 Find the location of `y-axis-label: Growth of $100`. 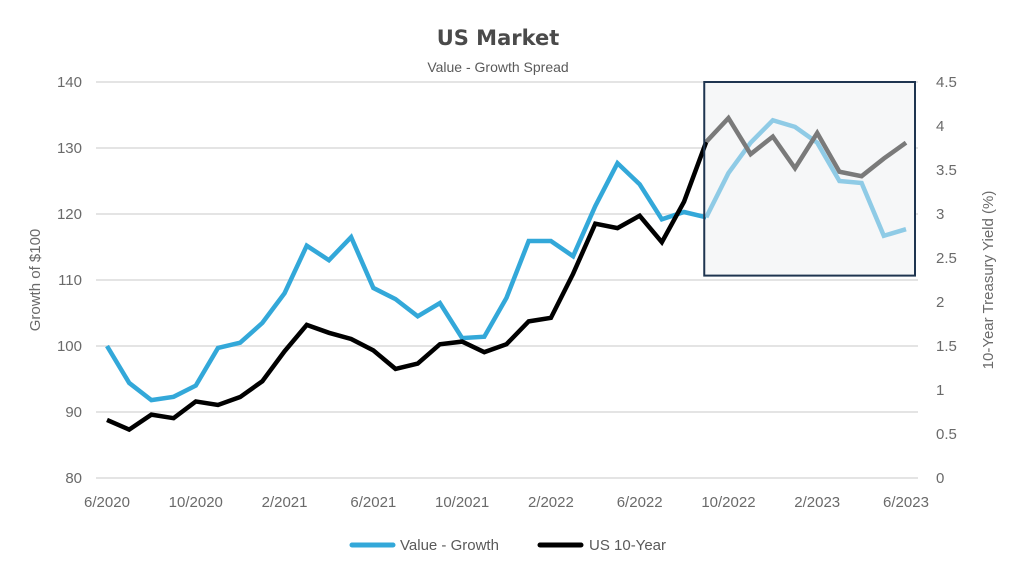

y-axis-label: Growth of $100 is located at coordinates (35, 280).